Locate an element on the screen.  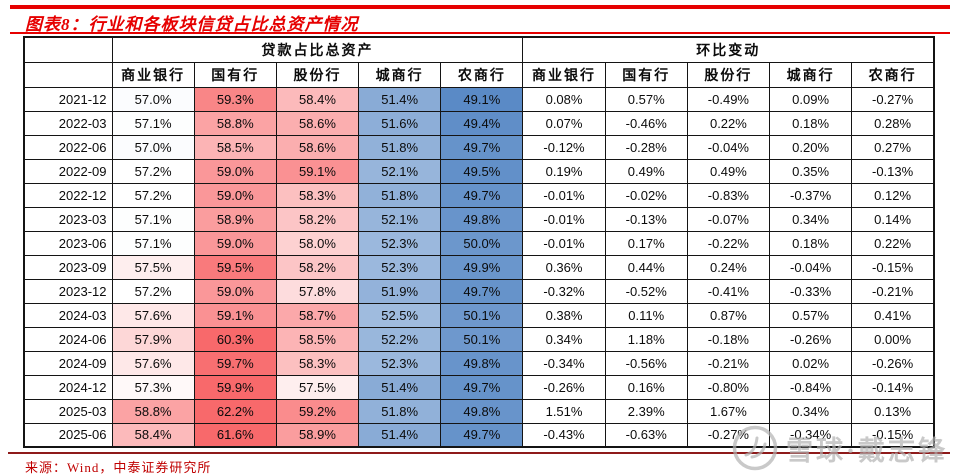
change-cell: -0.14% is located at coordinates (893, 387).